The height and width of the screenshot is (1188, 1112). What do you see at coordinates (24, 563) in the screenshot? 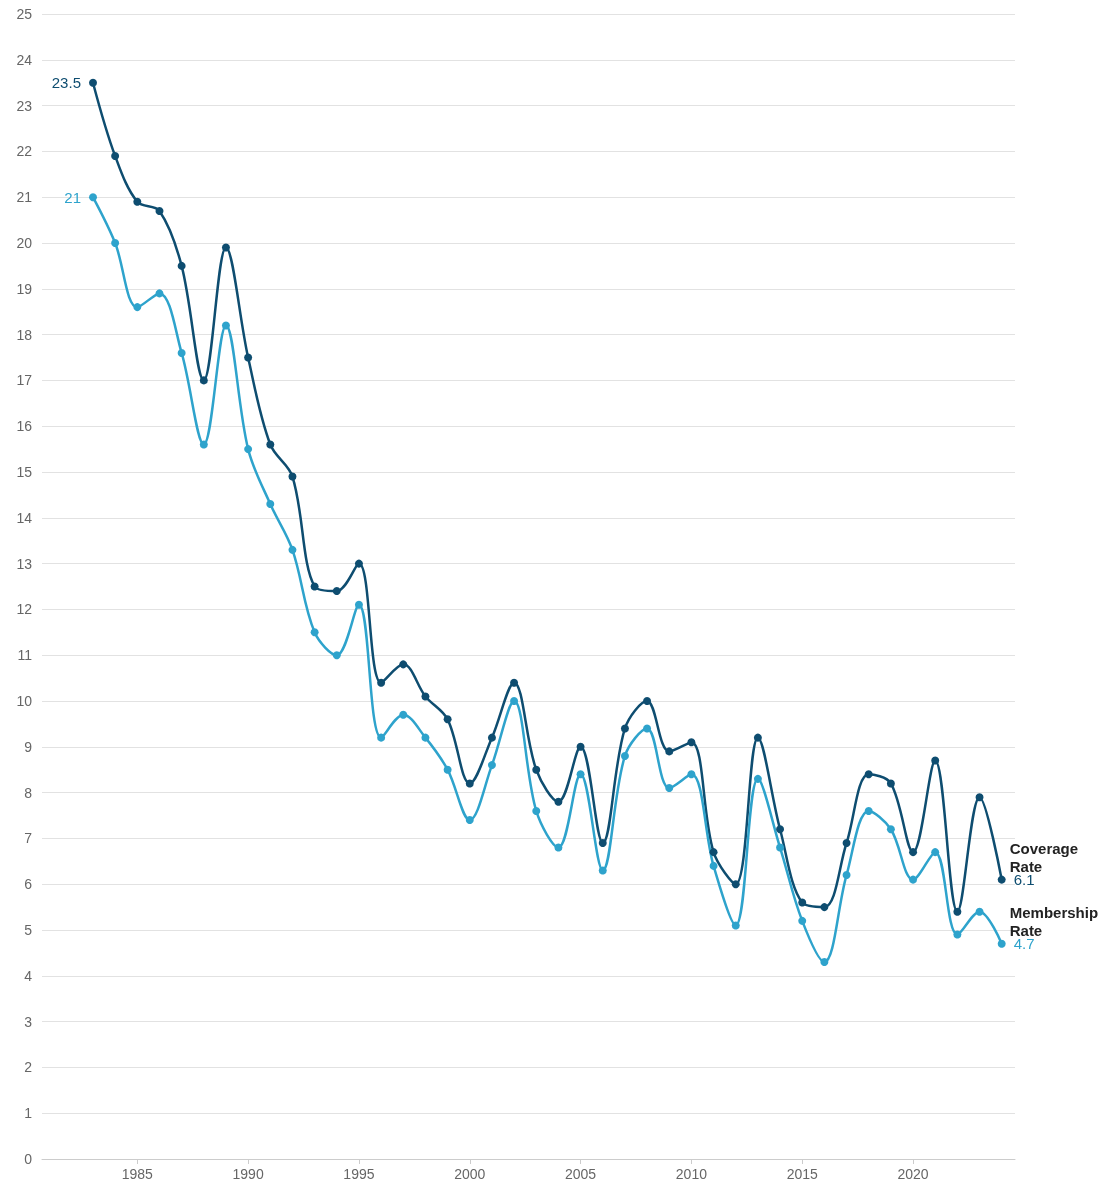
I see `y-tick-label: 13` at bounding box center [24, 563].